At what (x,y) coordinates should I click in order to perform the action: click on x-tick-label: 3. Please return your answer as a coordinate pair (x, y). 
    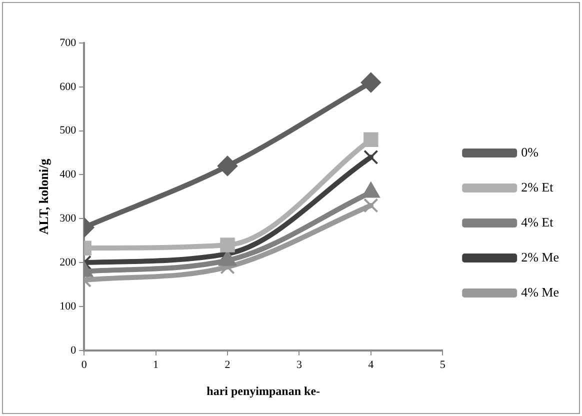
    Looking at the image, I should click on (299, 364).